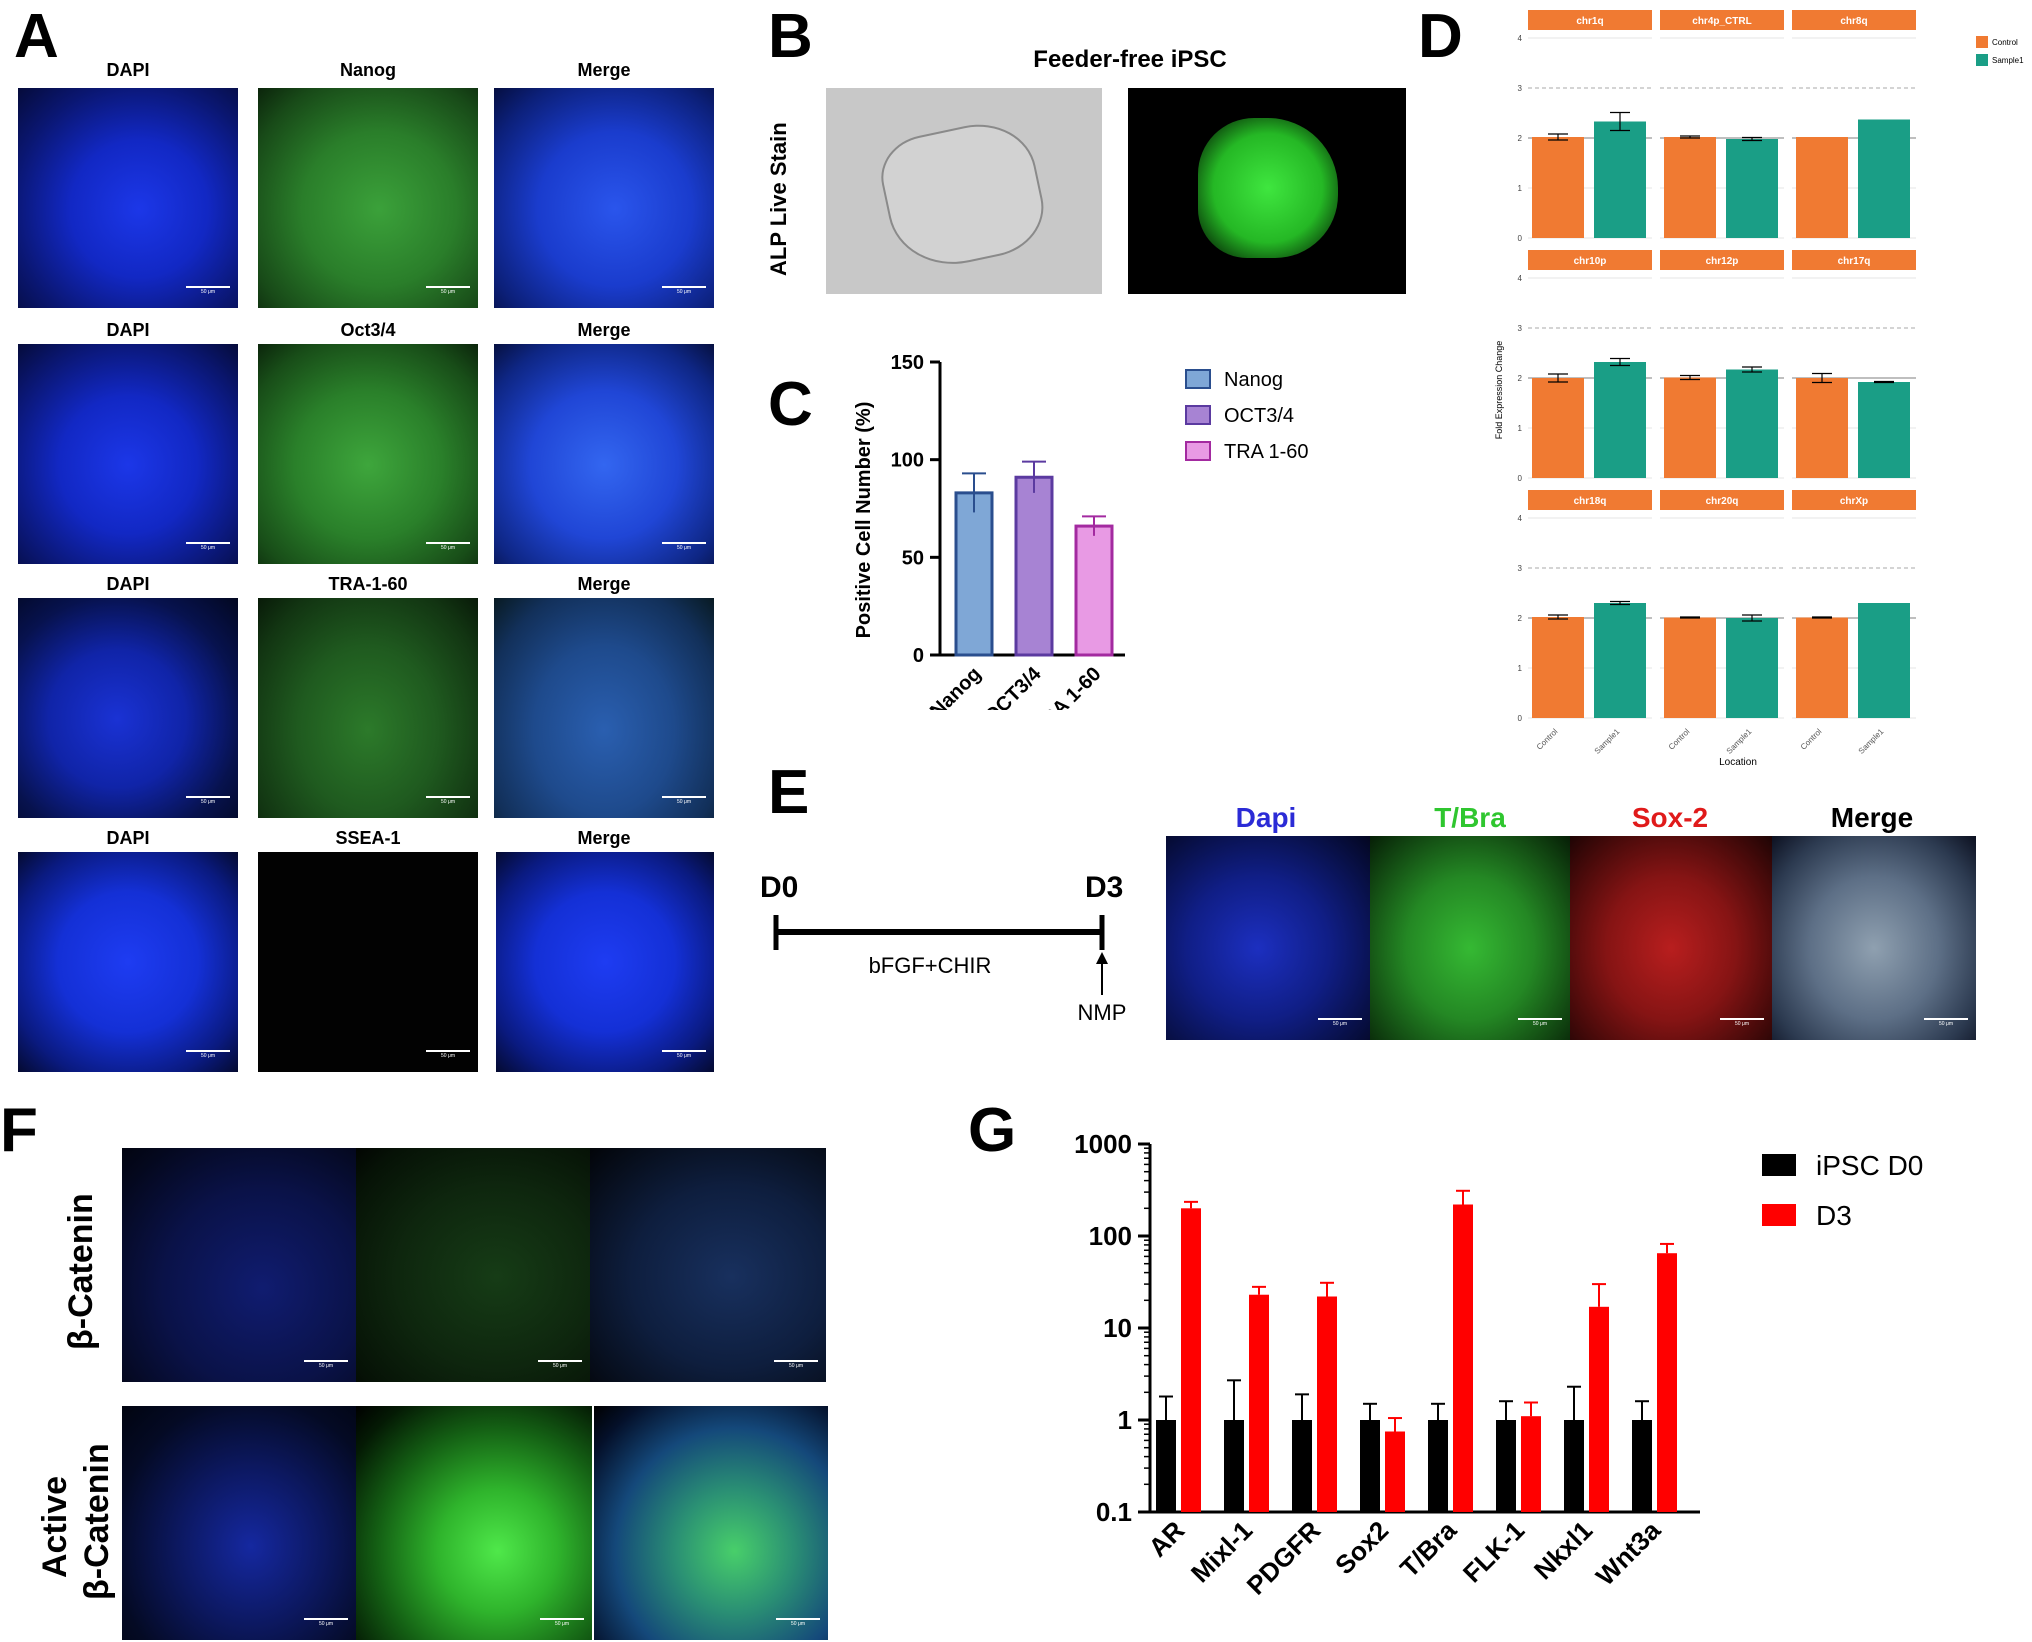 The image size is (2032, 1642). What do you see at coordinates (1268, 938) in the screenshot?
I see `micrograph-e-dapi: 50 μm` at bounding box center [1268, 938].